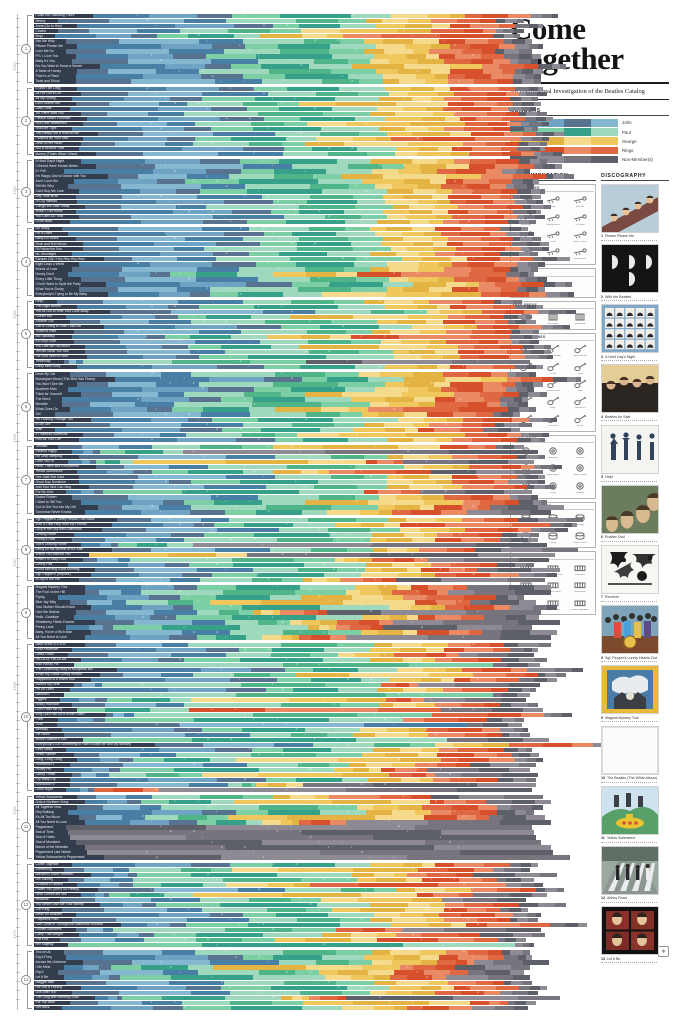 This screenshot has height=1024, width=683. I want to click on song-title-chip: Can't Buy Me Love, so click(57, 191).